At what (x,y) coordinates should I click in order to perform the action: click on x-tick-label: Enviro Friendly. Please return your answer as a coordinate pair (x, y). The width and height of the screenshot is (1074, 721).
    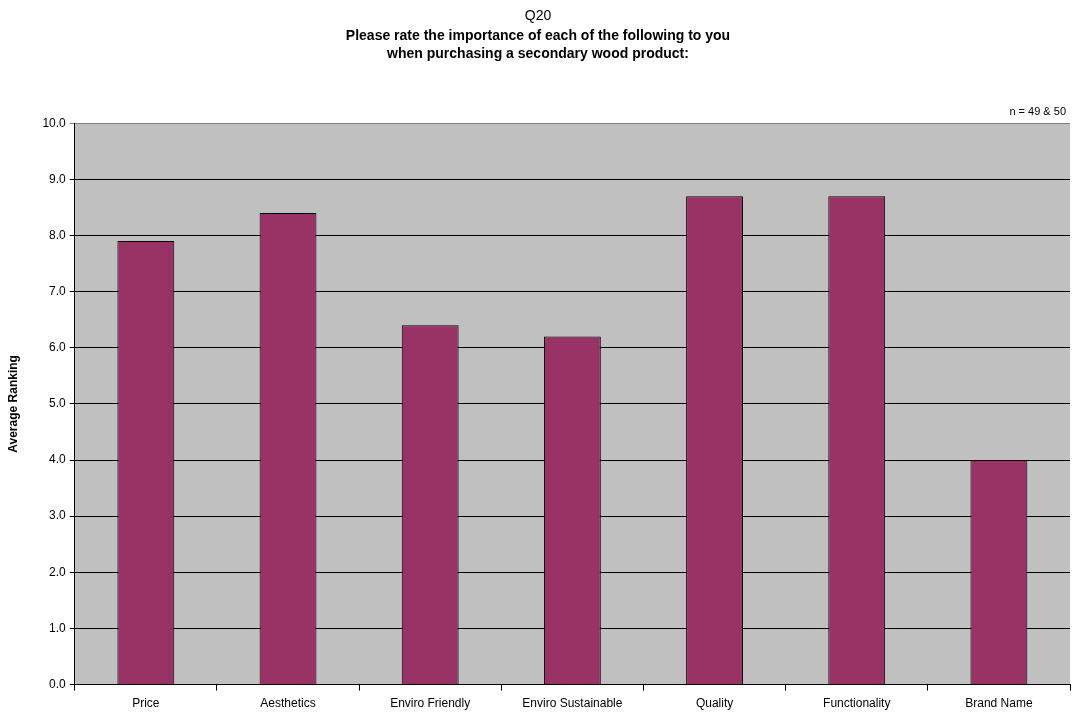
    Looking at the image, I should click on (430, 703).